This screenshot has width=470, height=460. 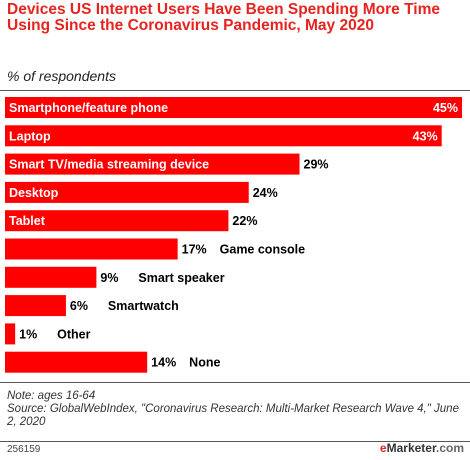 What do you see at coordinates (143, 306) in the screenshot?
I see `category-label-7: Smartwatch` at bounding box center [143, 306].